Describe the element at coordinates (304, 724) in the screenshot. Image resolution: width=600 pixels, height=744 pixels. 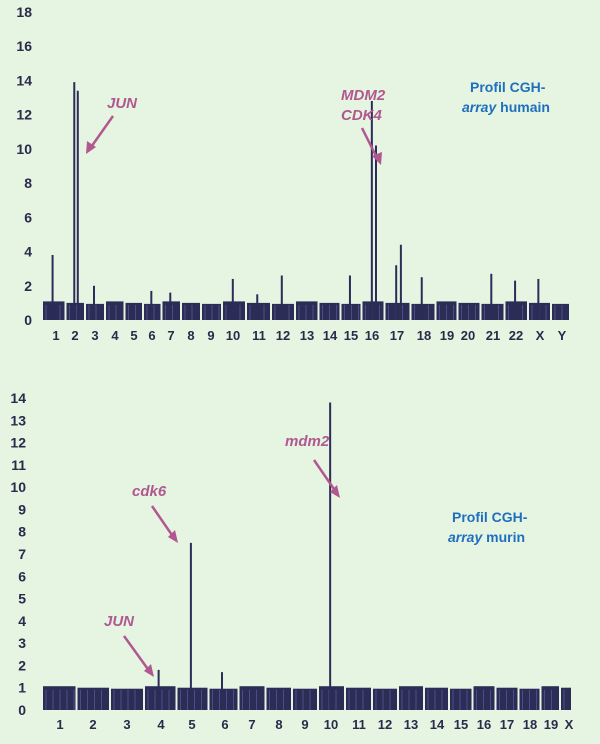
I see `murine-chromosome-label: 9` at that location.